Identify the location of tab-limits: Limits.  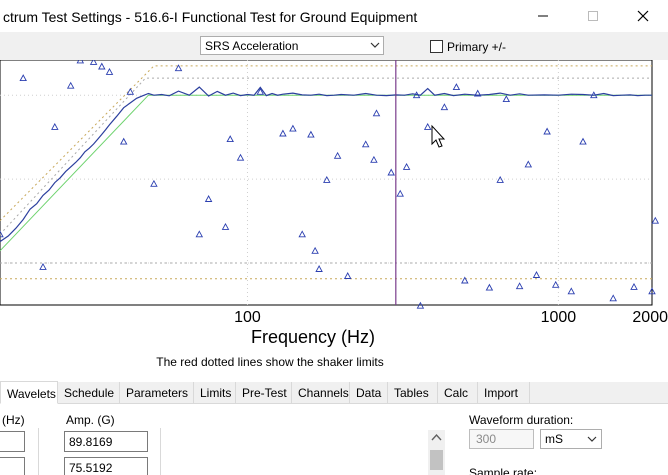
(215, 393).